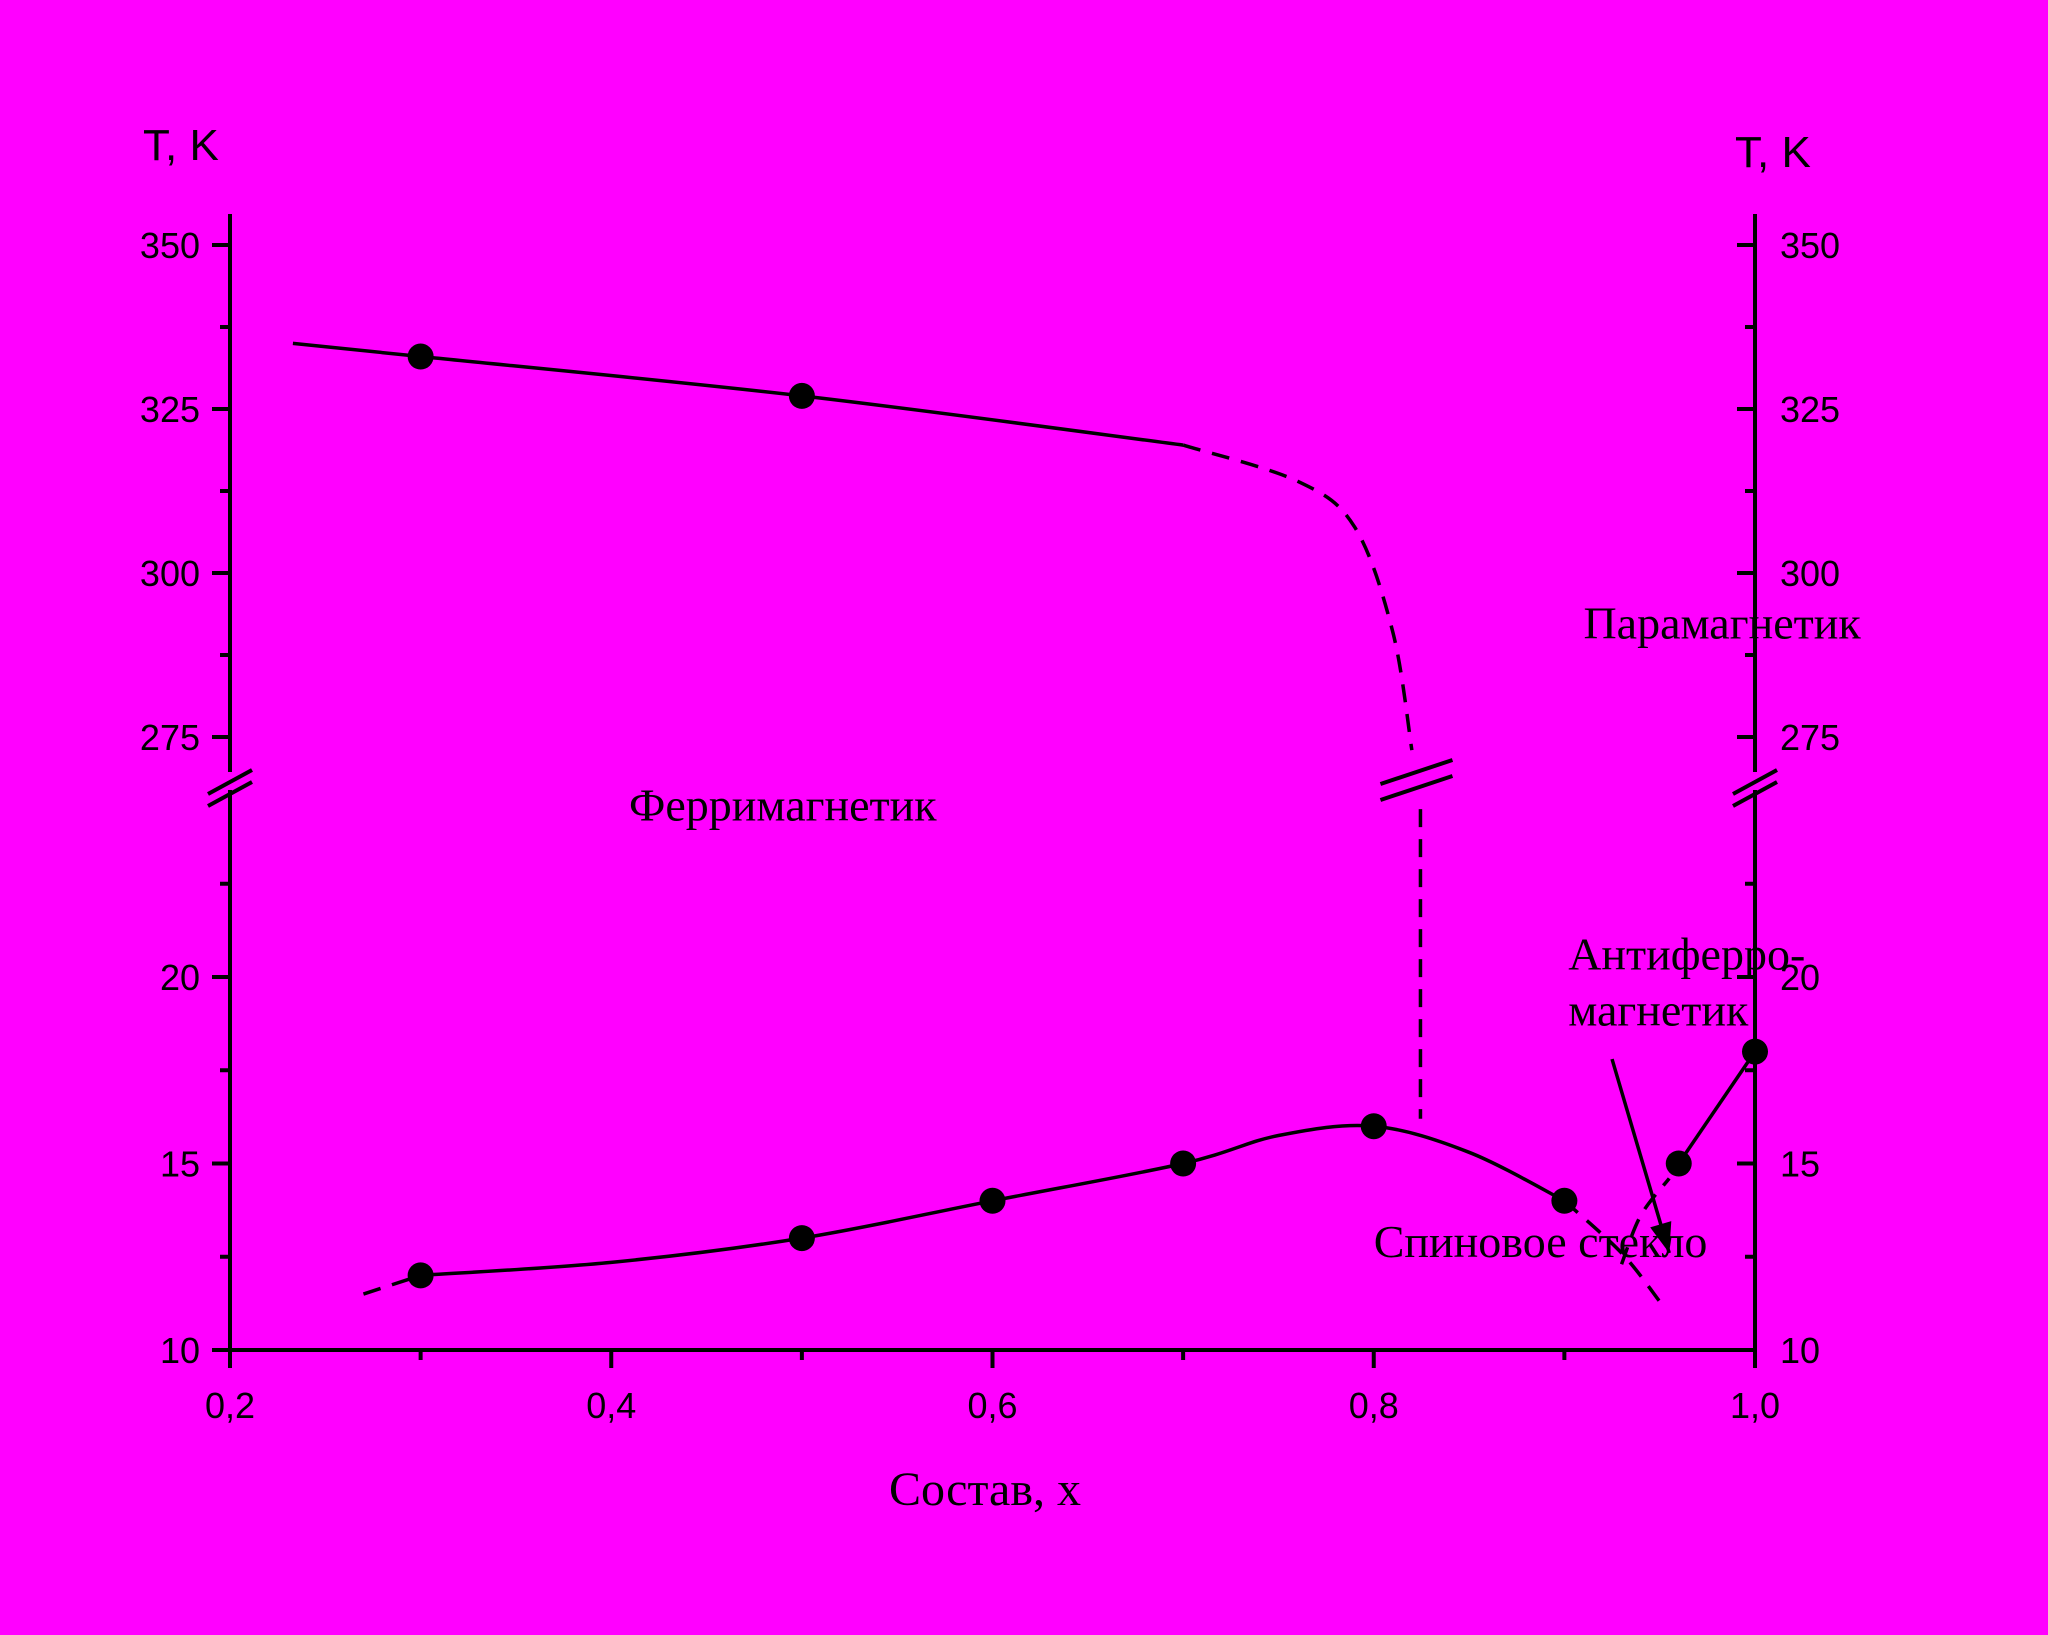  I want to click on right-y-tick-label: 325, so click(1810, 409).